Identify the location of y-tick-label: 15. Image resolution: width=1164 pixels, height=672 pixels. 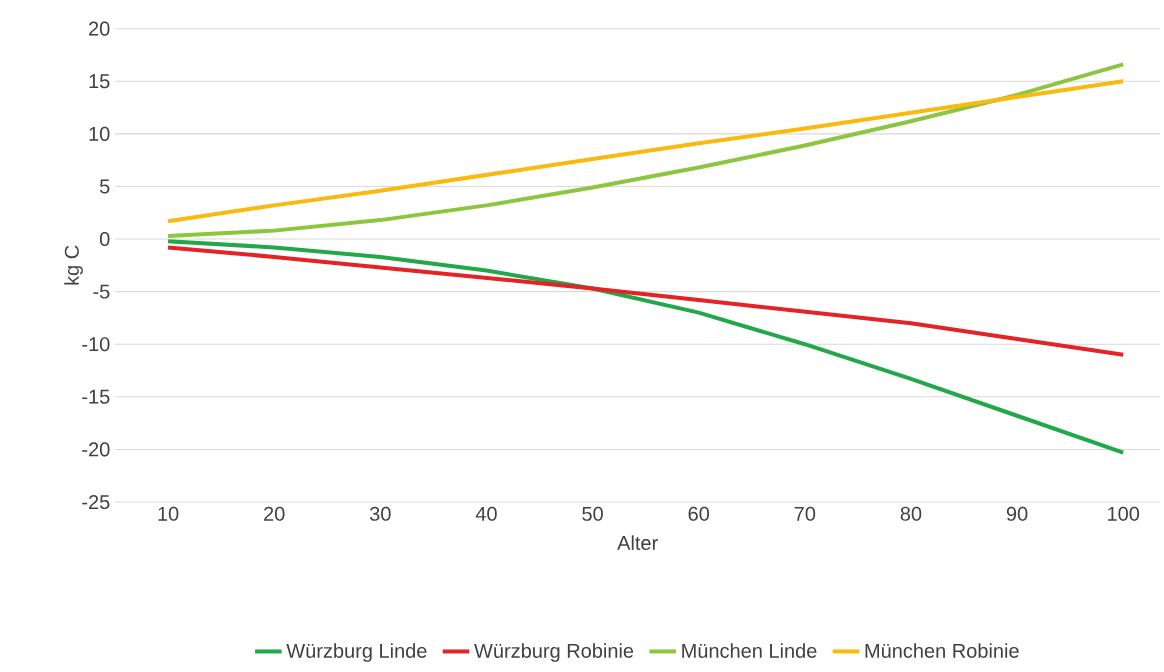
(99, 81).